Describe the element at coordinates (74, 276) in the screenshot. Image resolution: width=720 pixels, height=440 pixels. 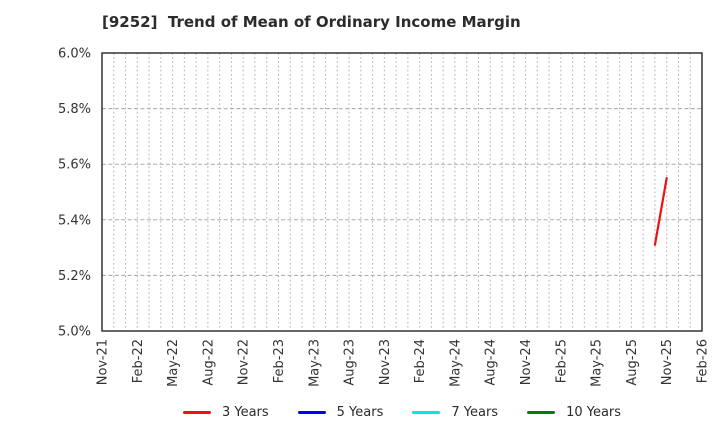
I see `y-tick-label: 5.2%` at that location.